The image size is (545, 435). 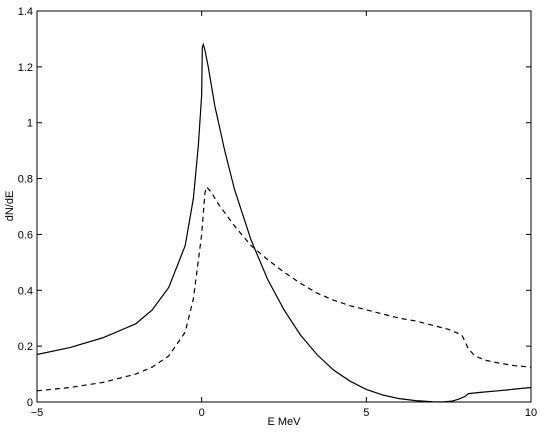 I want to click on x-axis-label: E MeV, so click(x=284, y=422).